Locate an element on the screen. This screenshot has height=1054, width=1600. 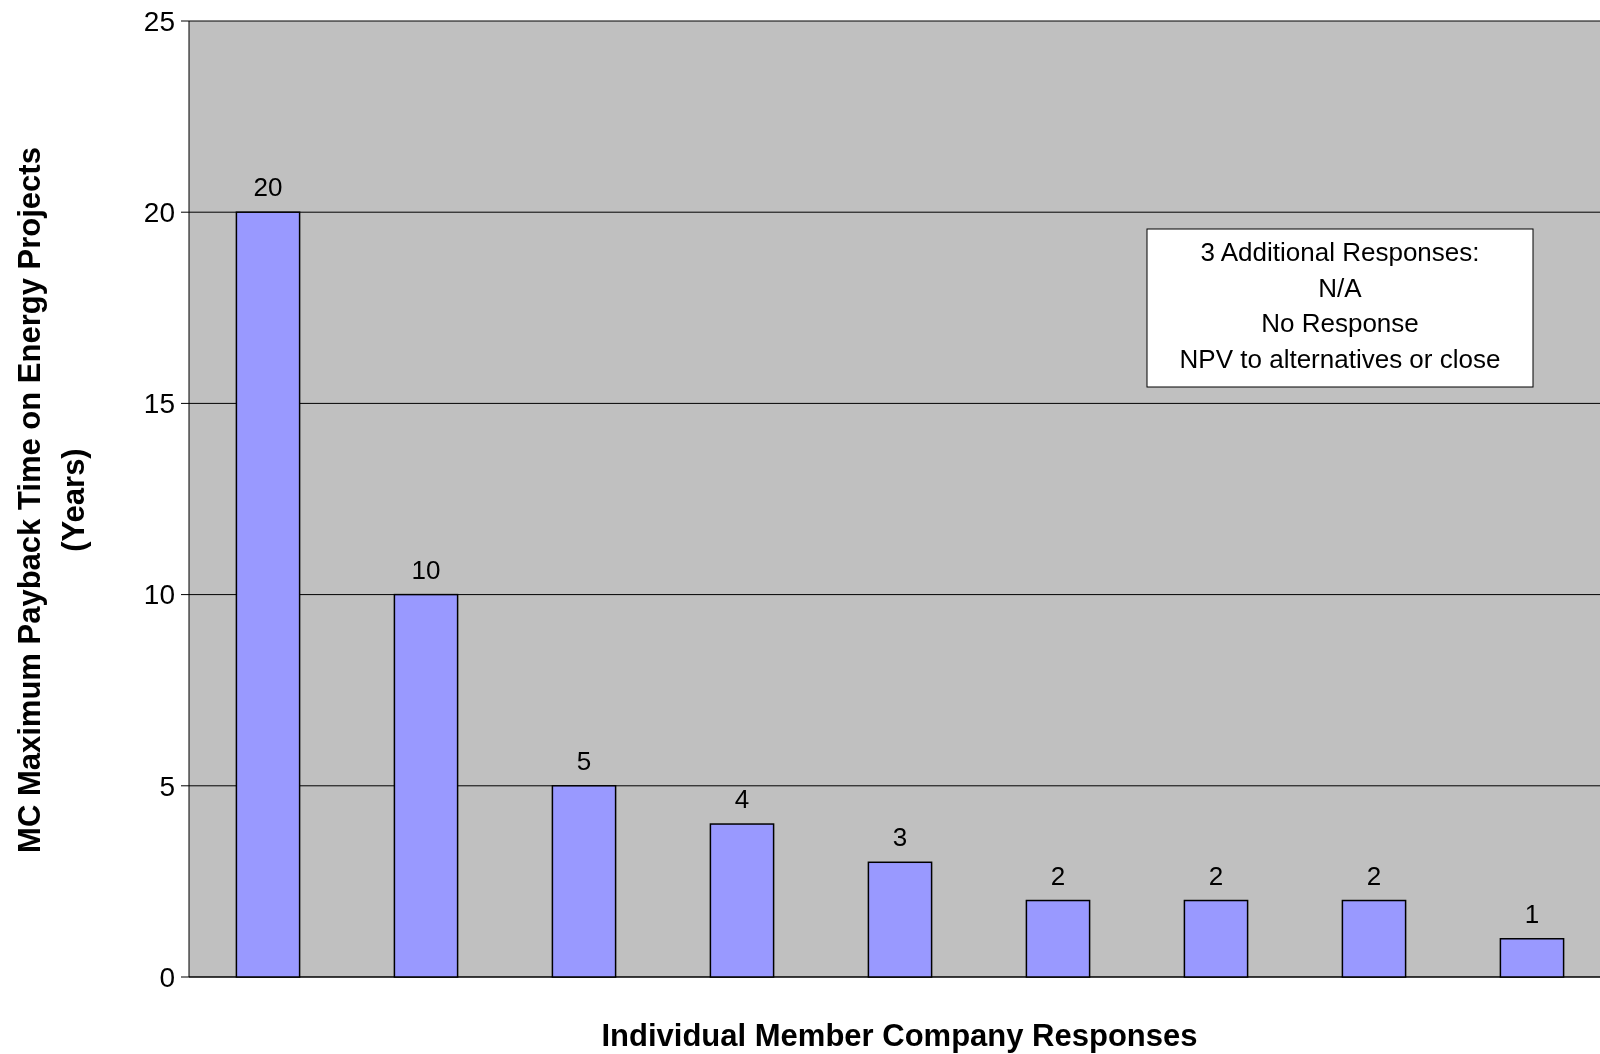
annotation: N/A is located at coordinates (1340, 287).